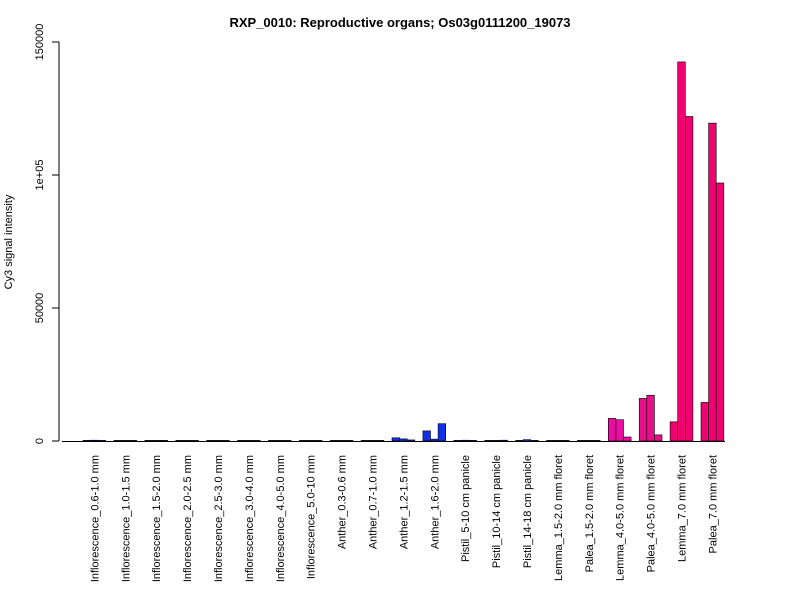  Describe the element at coordinates (621, 518) in the screenshot. I see `x-tick-label: Lemma_4.0-5.0 mm floret` at that location.